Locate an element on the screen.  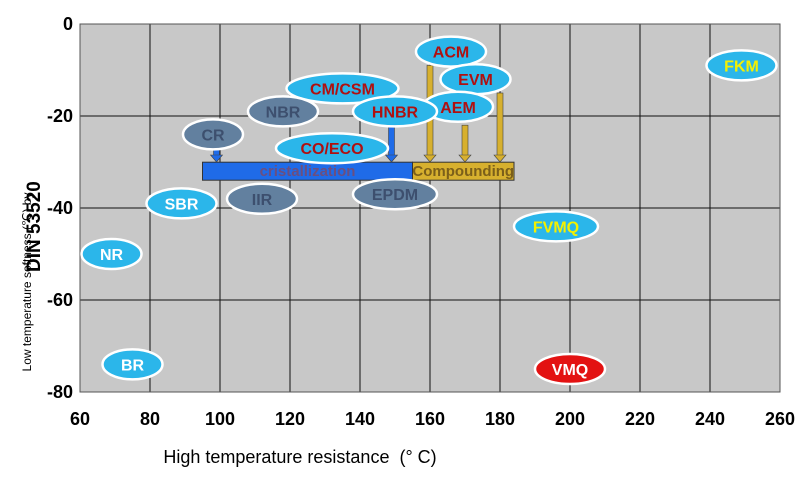
x-tick-label: 80 is located at coordinates (150, 419).